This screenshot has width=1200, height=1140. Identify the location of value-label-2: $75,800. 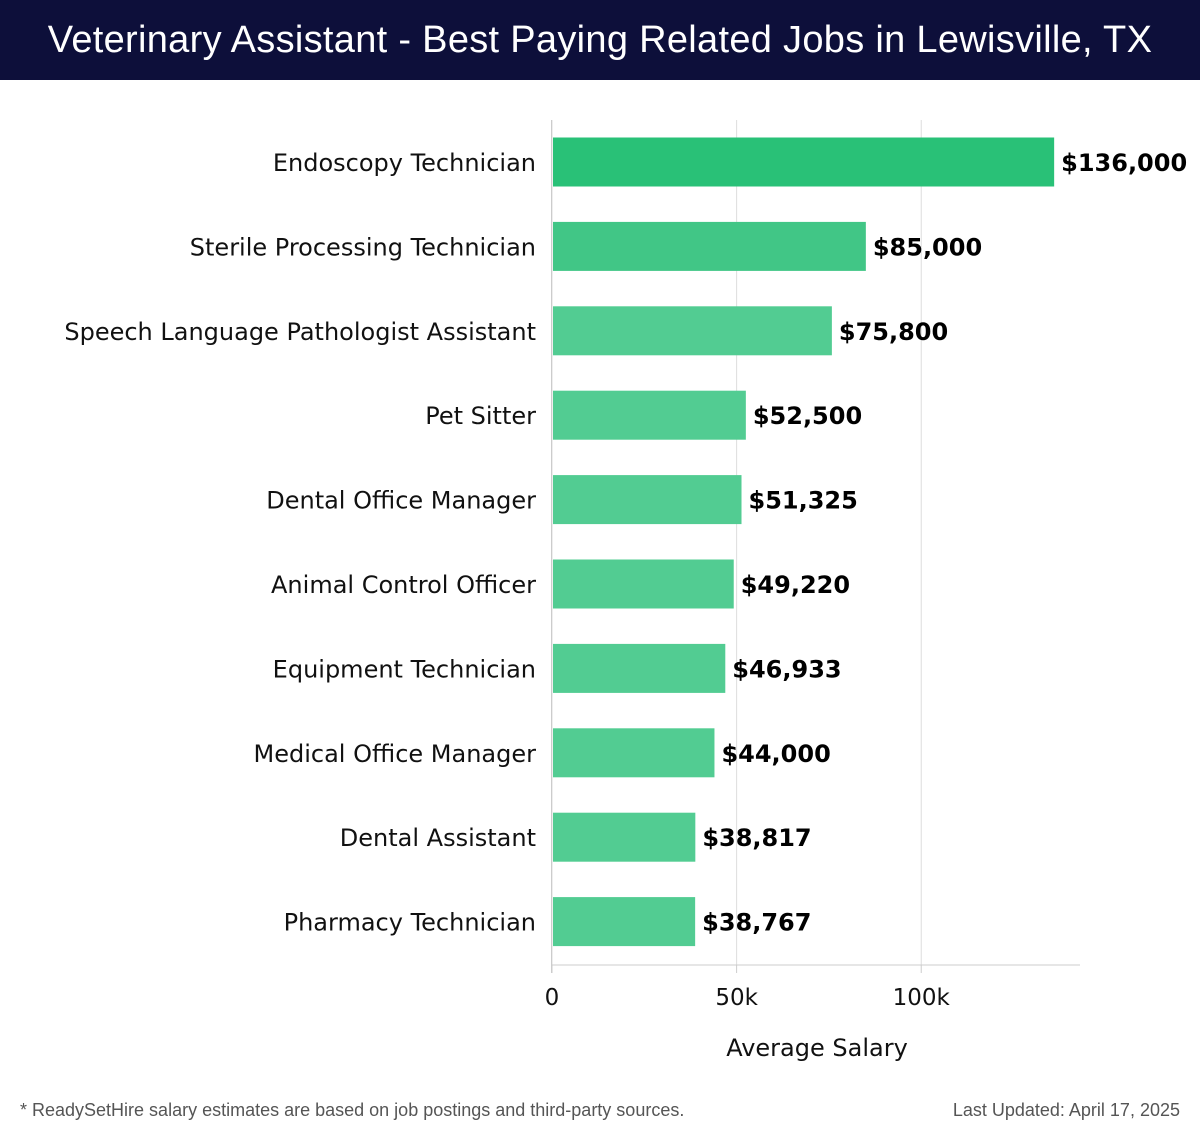
(893, 332).